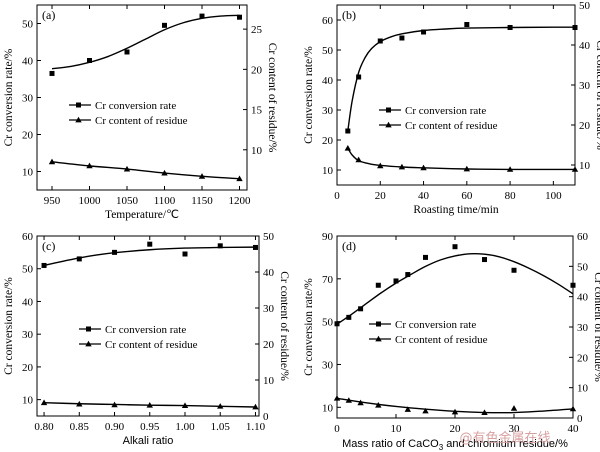  Describe the element at coordinates (456, 429) in the screenshot. I see `x-tick-label: 20` at that location.